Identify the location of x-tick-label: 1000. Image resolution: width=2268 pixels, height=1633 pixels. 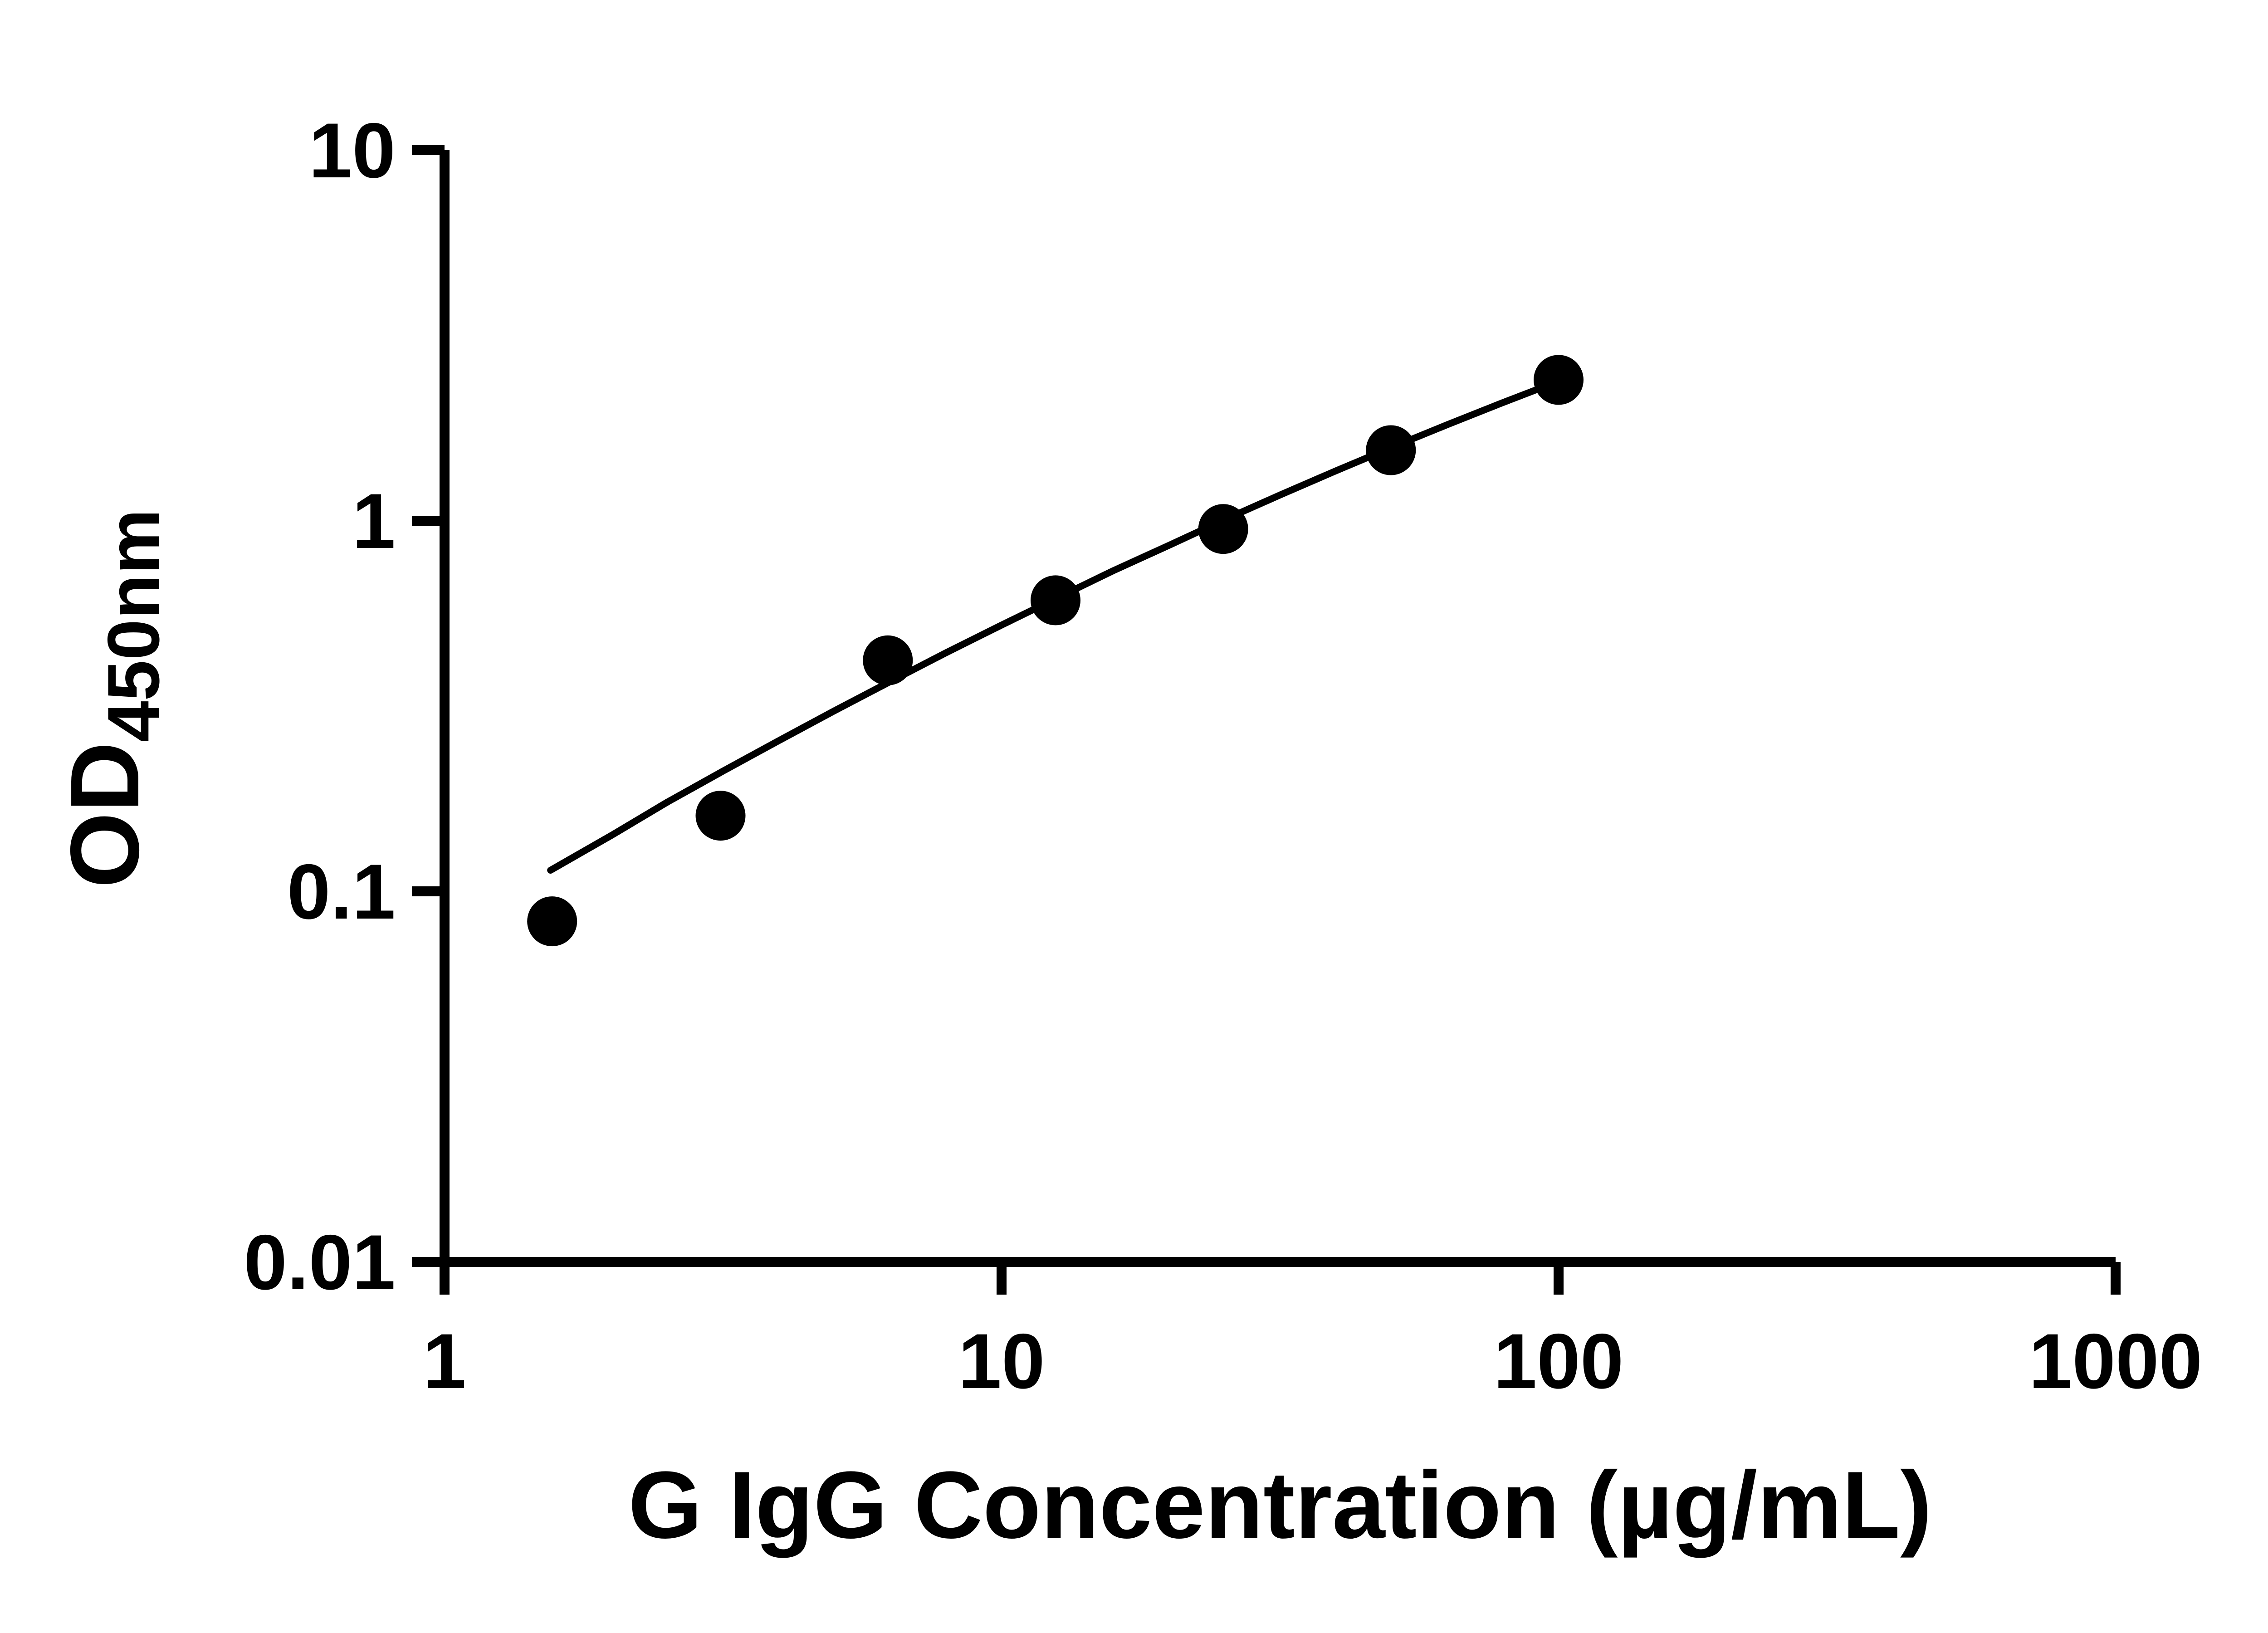
(2116, 1361).